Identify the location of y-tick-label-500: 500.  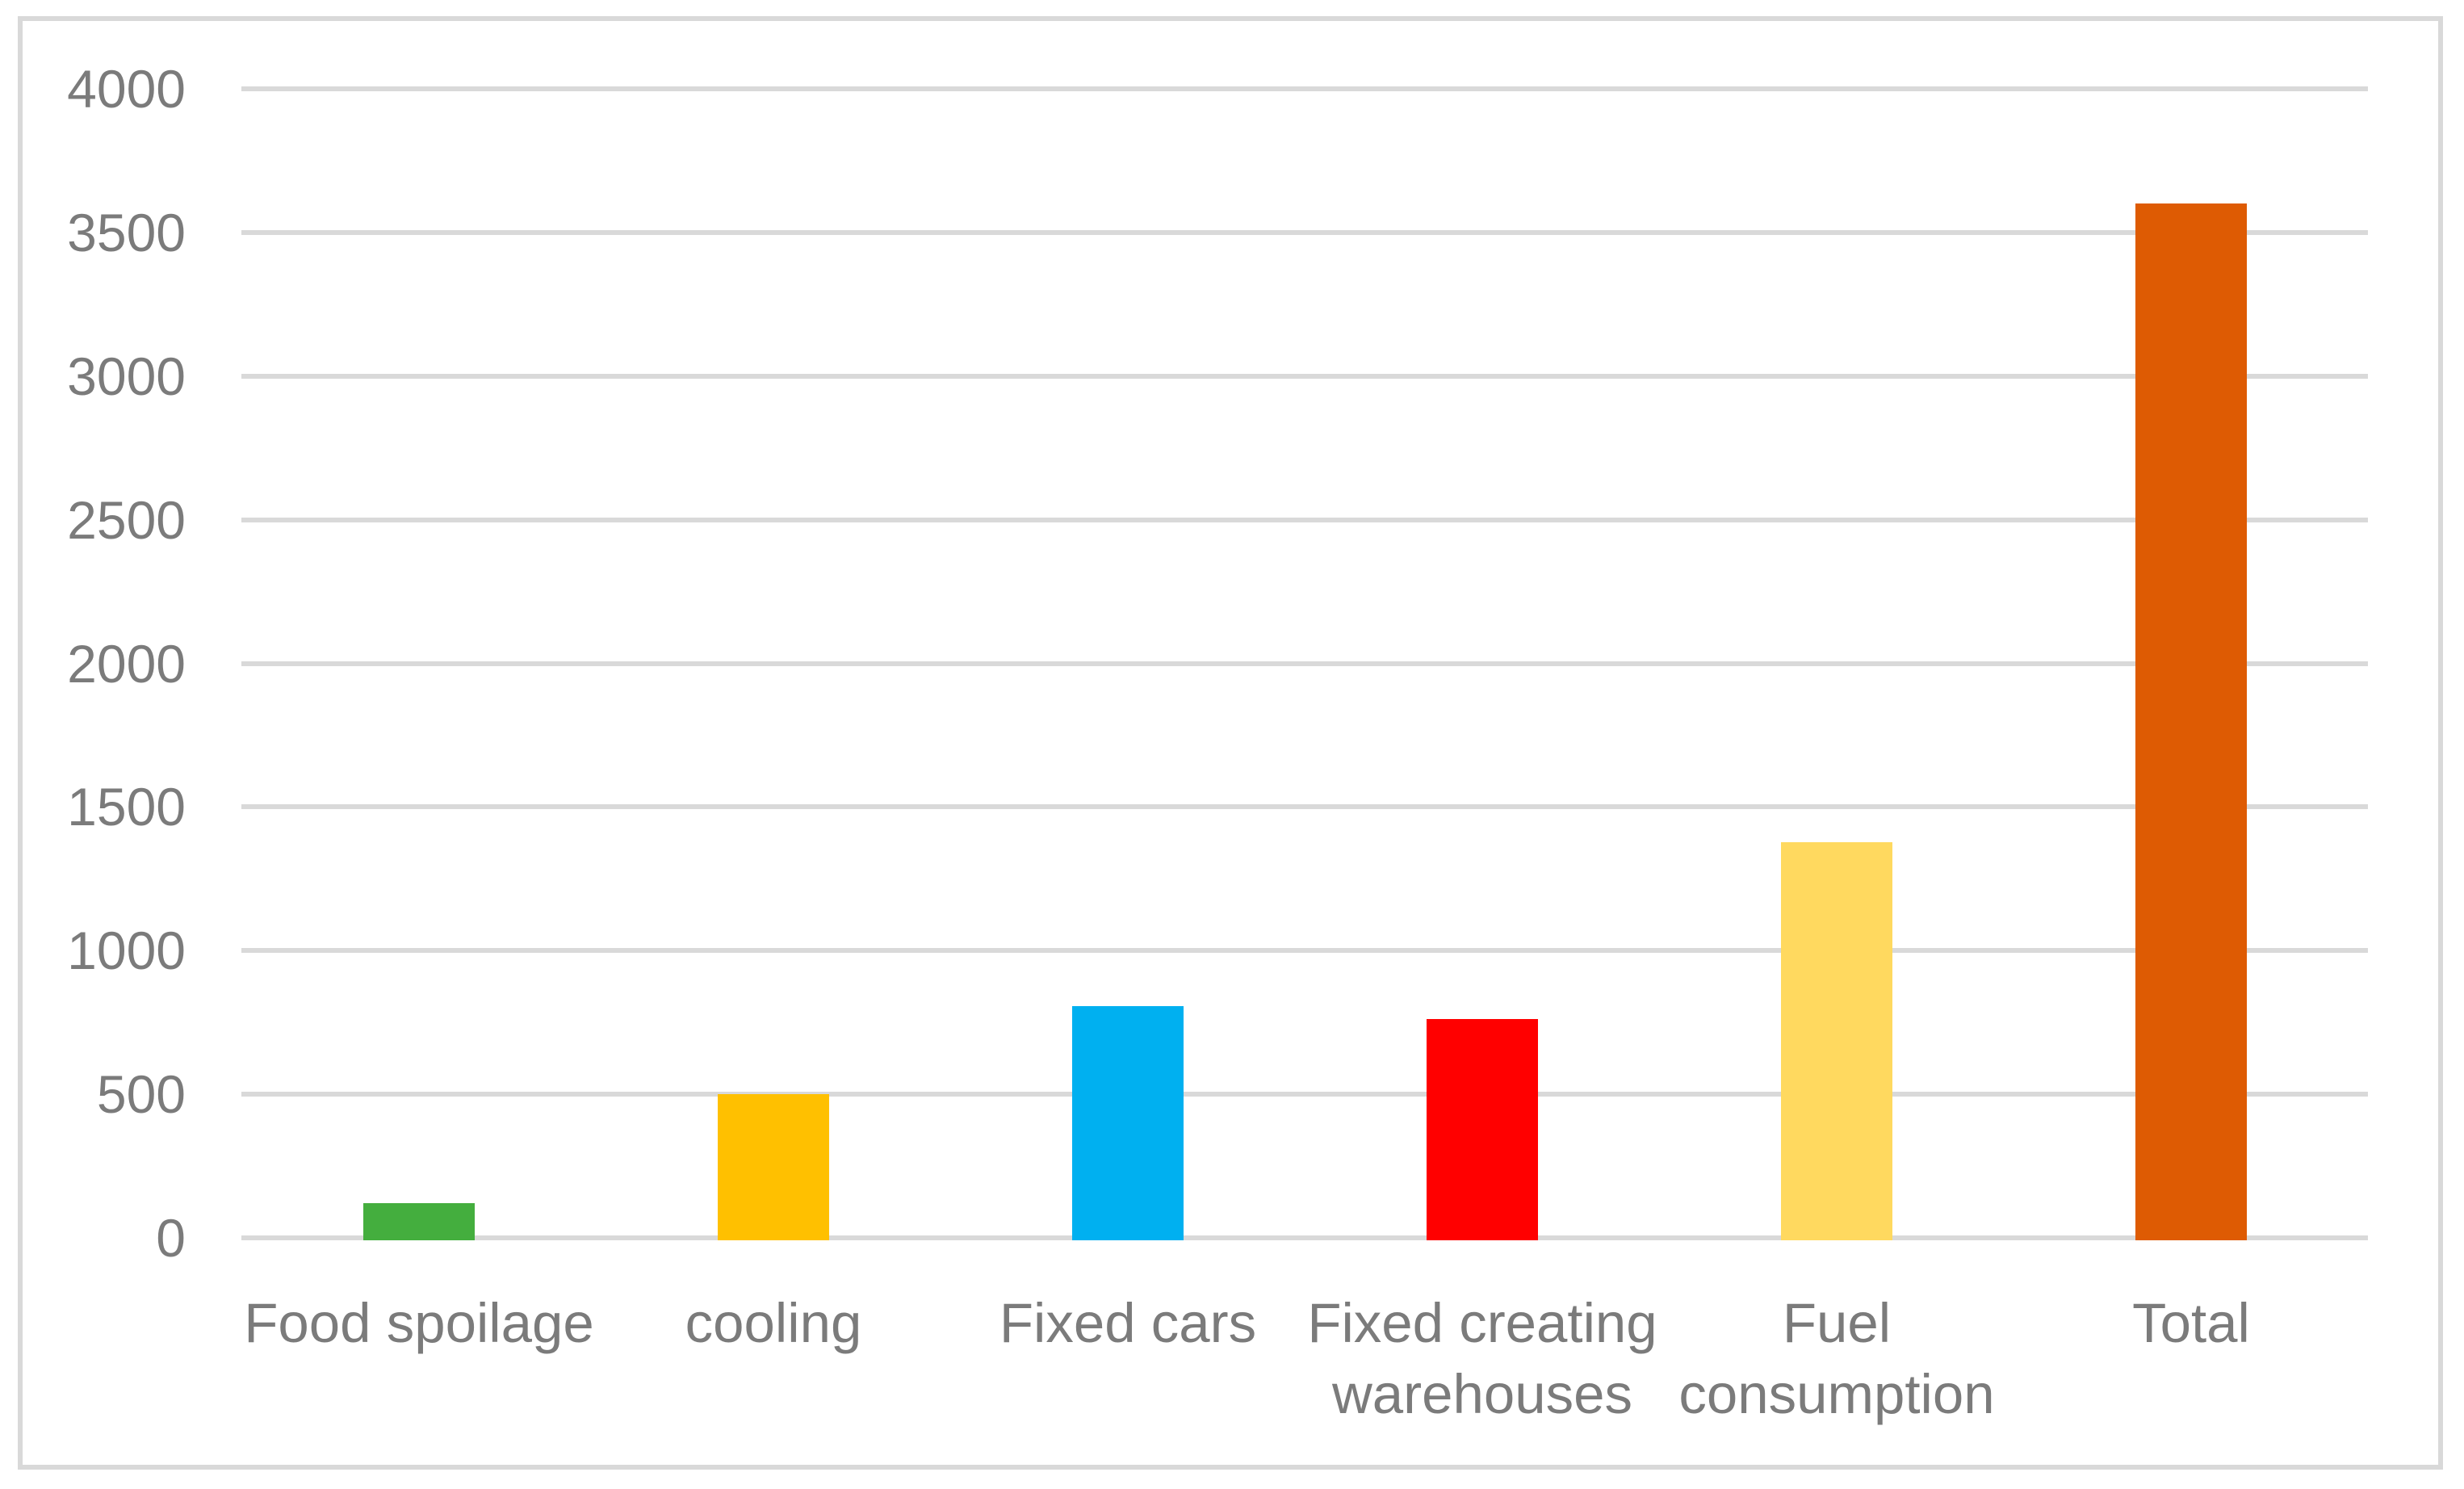
(141, 1094).